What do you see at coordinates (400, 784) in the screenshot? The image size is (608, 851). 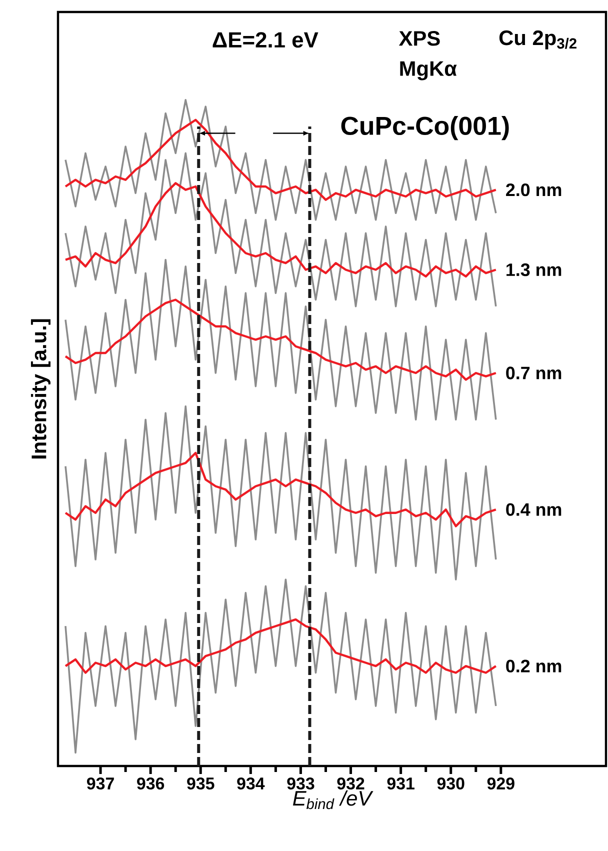 I see `x-tick-label: 931` at bounding box center [400, 784].